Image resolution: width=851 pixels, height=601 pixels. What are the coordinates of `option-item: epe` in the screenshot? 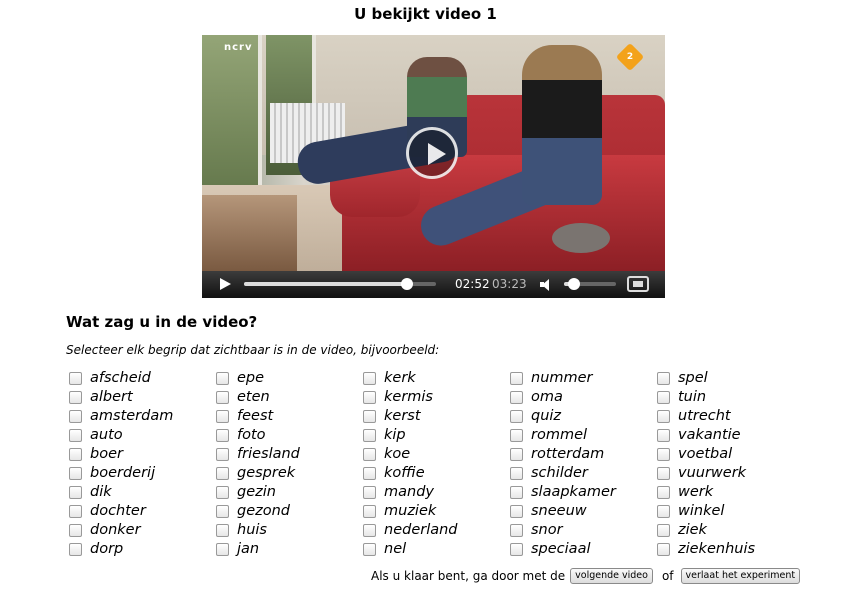 It's located at (258, 378).